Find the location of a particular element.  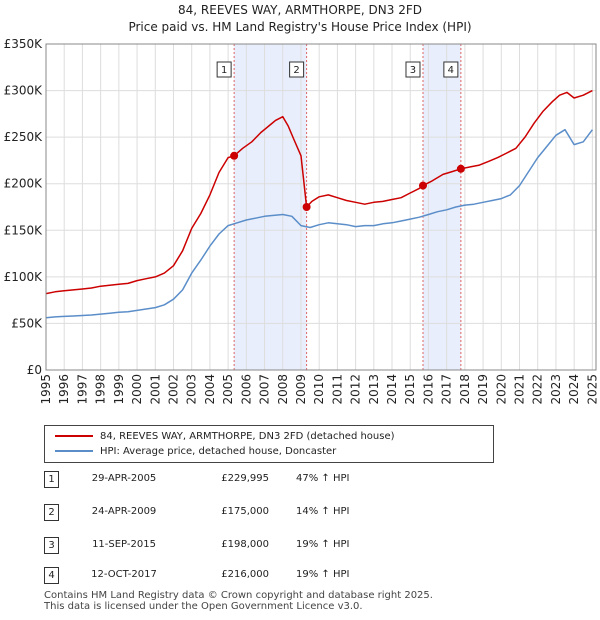

x-tick-label: 1997 is located at coordinates (82, 389).